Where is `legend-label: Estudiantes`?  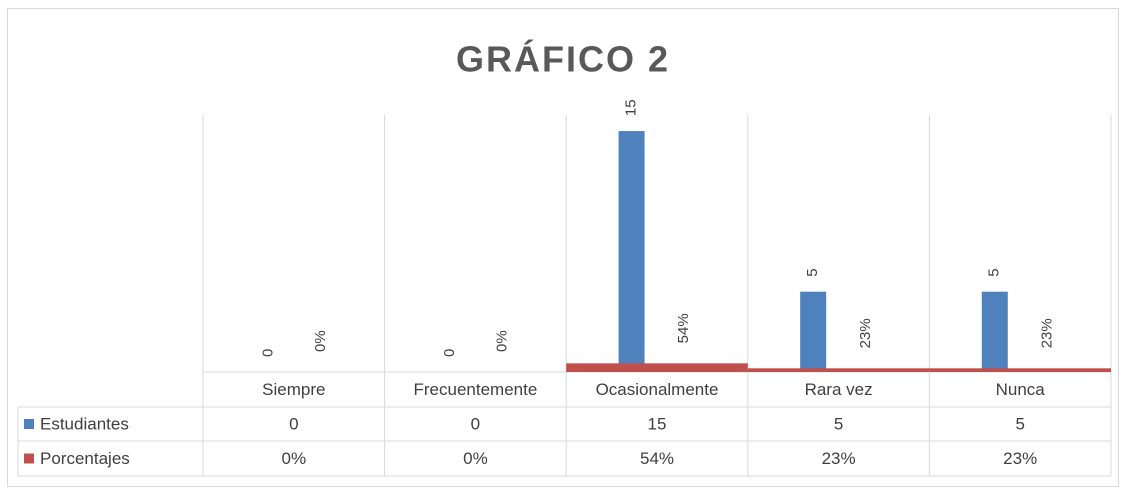 legend-label: Estudiantes is located at coordinates (84, 423).